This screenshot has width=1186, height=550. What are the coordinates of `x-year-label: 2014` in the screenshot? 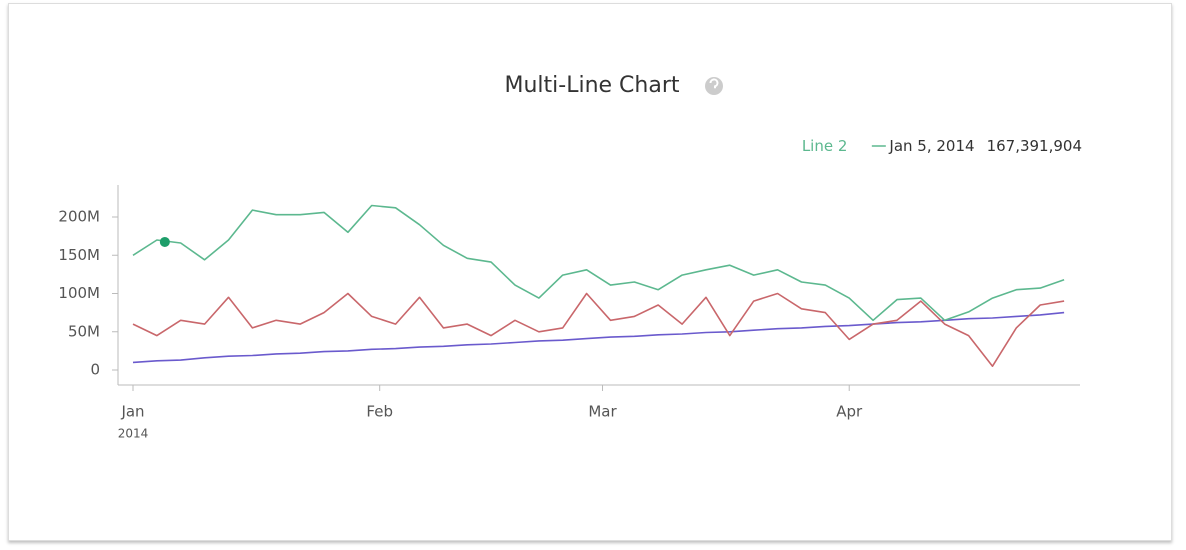 It's located at (133, 434).